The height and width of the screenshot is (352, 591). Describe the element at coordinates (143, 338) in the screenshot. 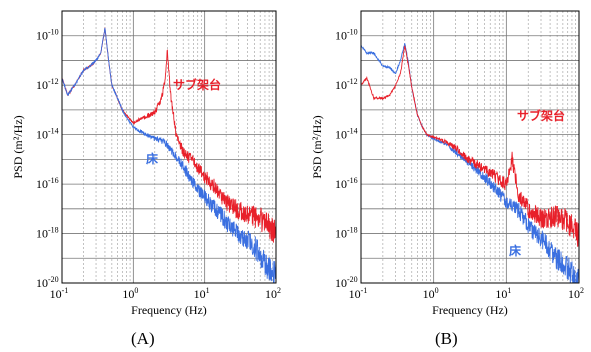

I see `panel-label-a: (A)` at that location.